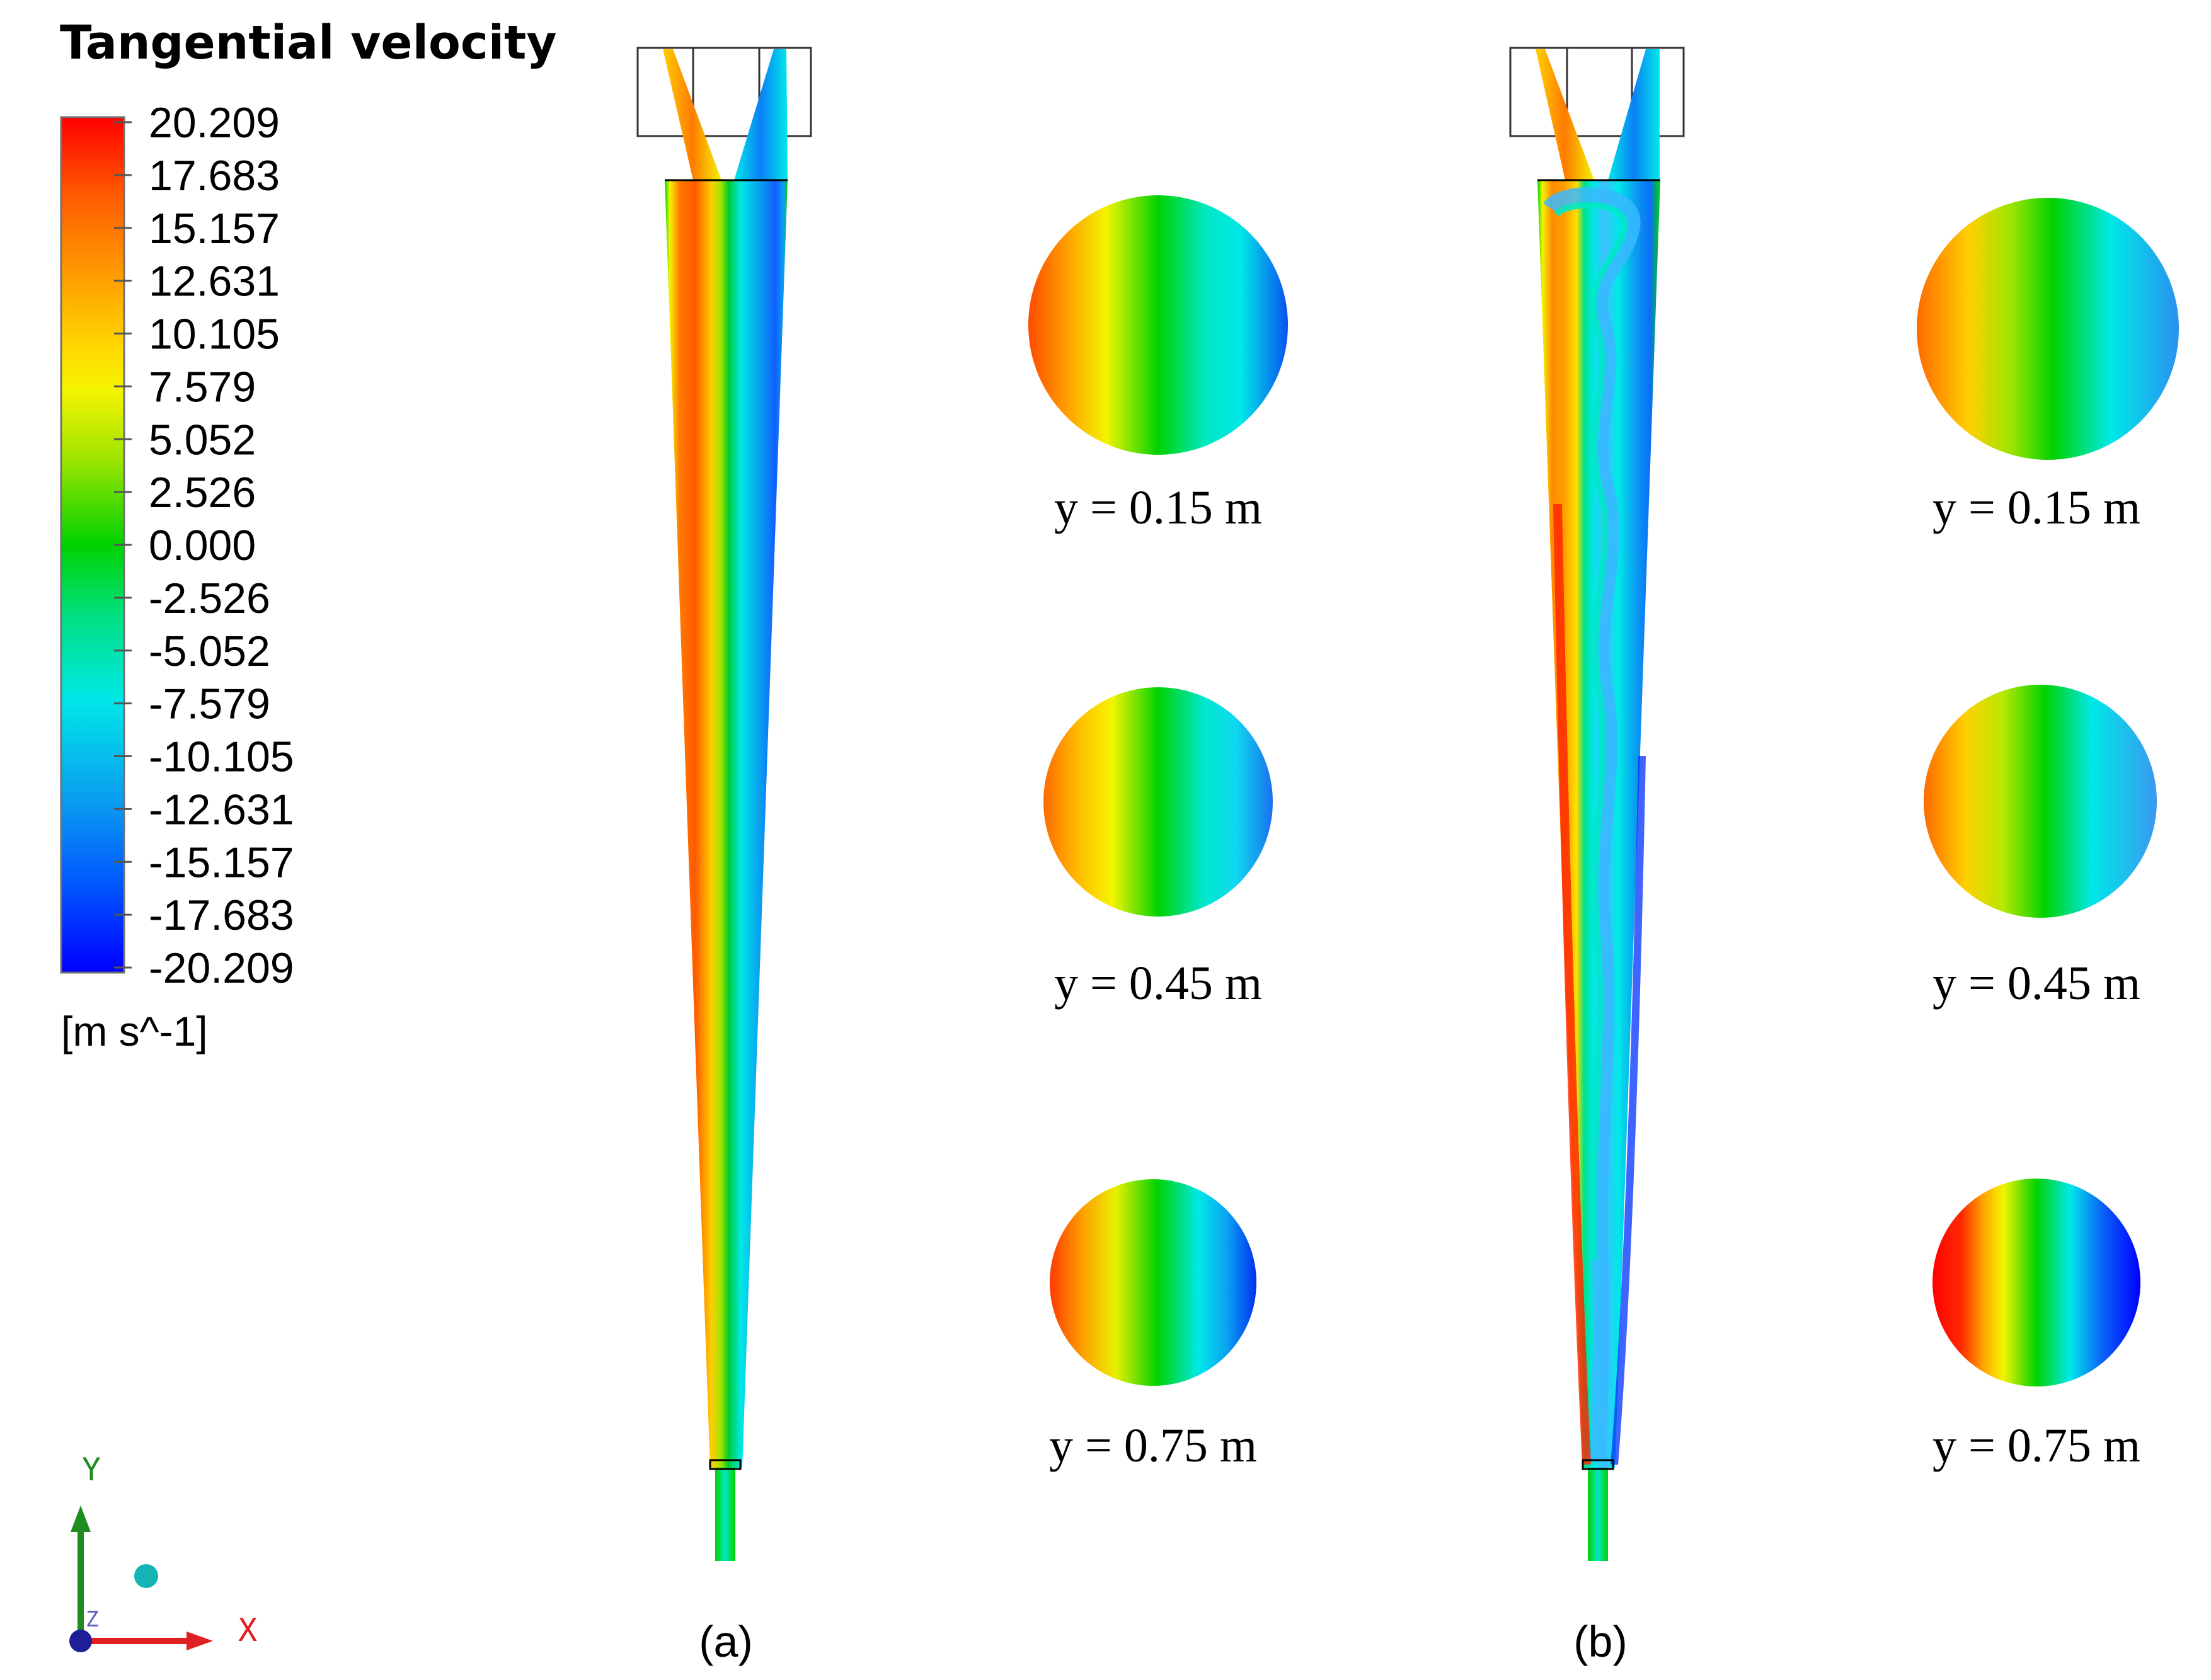  Describe the element at coordinates (91, 1469) in the screenshot. I see `y-axis-label: Y` at that location.